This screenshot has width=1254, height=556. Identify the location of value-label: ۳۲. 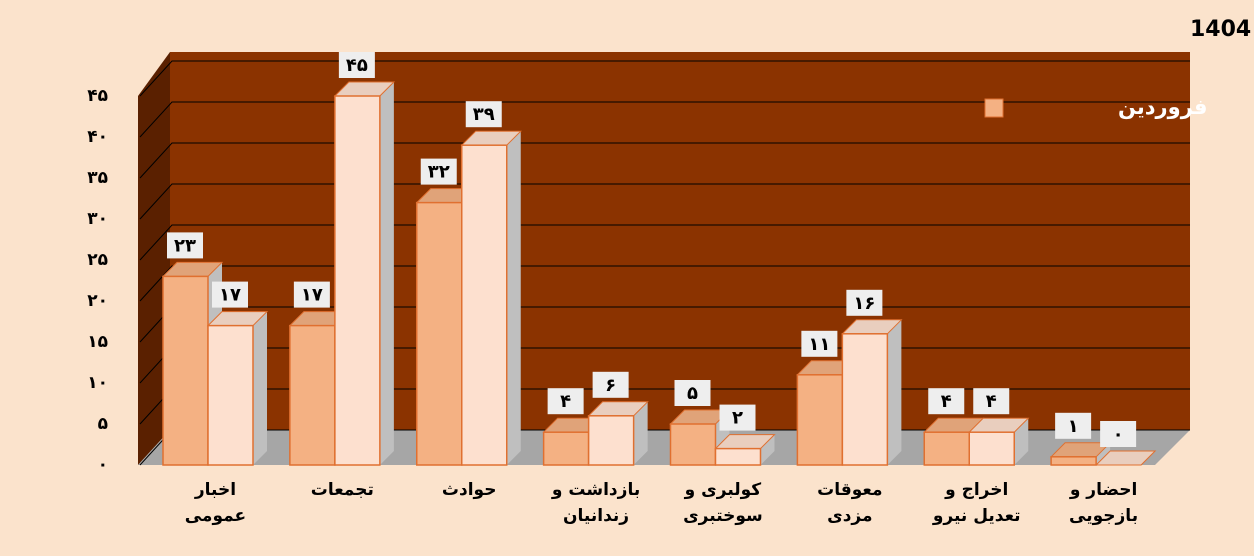
(439, 172).